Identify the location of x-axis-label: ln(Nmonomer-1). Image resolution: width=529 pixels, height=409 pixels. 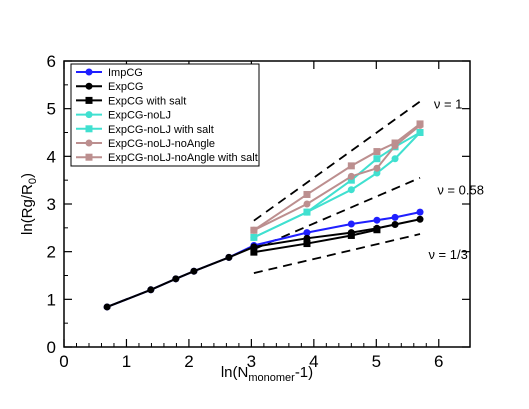
(267, 374).